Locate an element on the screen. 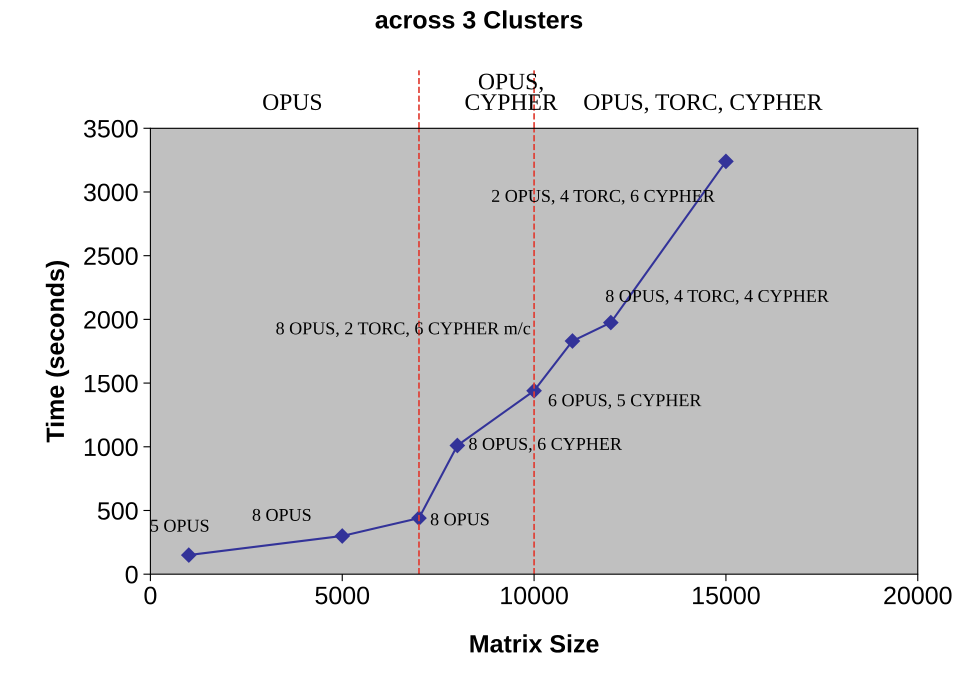  y-tick-label: 3500 is located at coordinates (111, 129).